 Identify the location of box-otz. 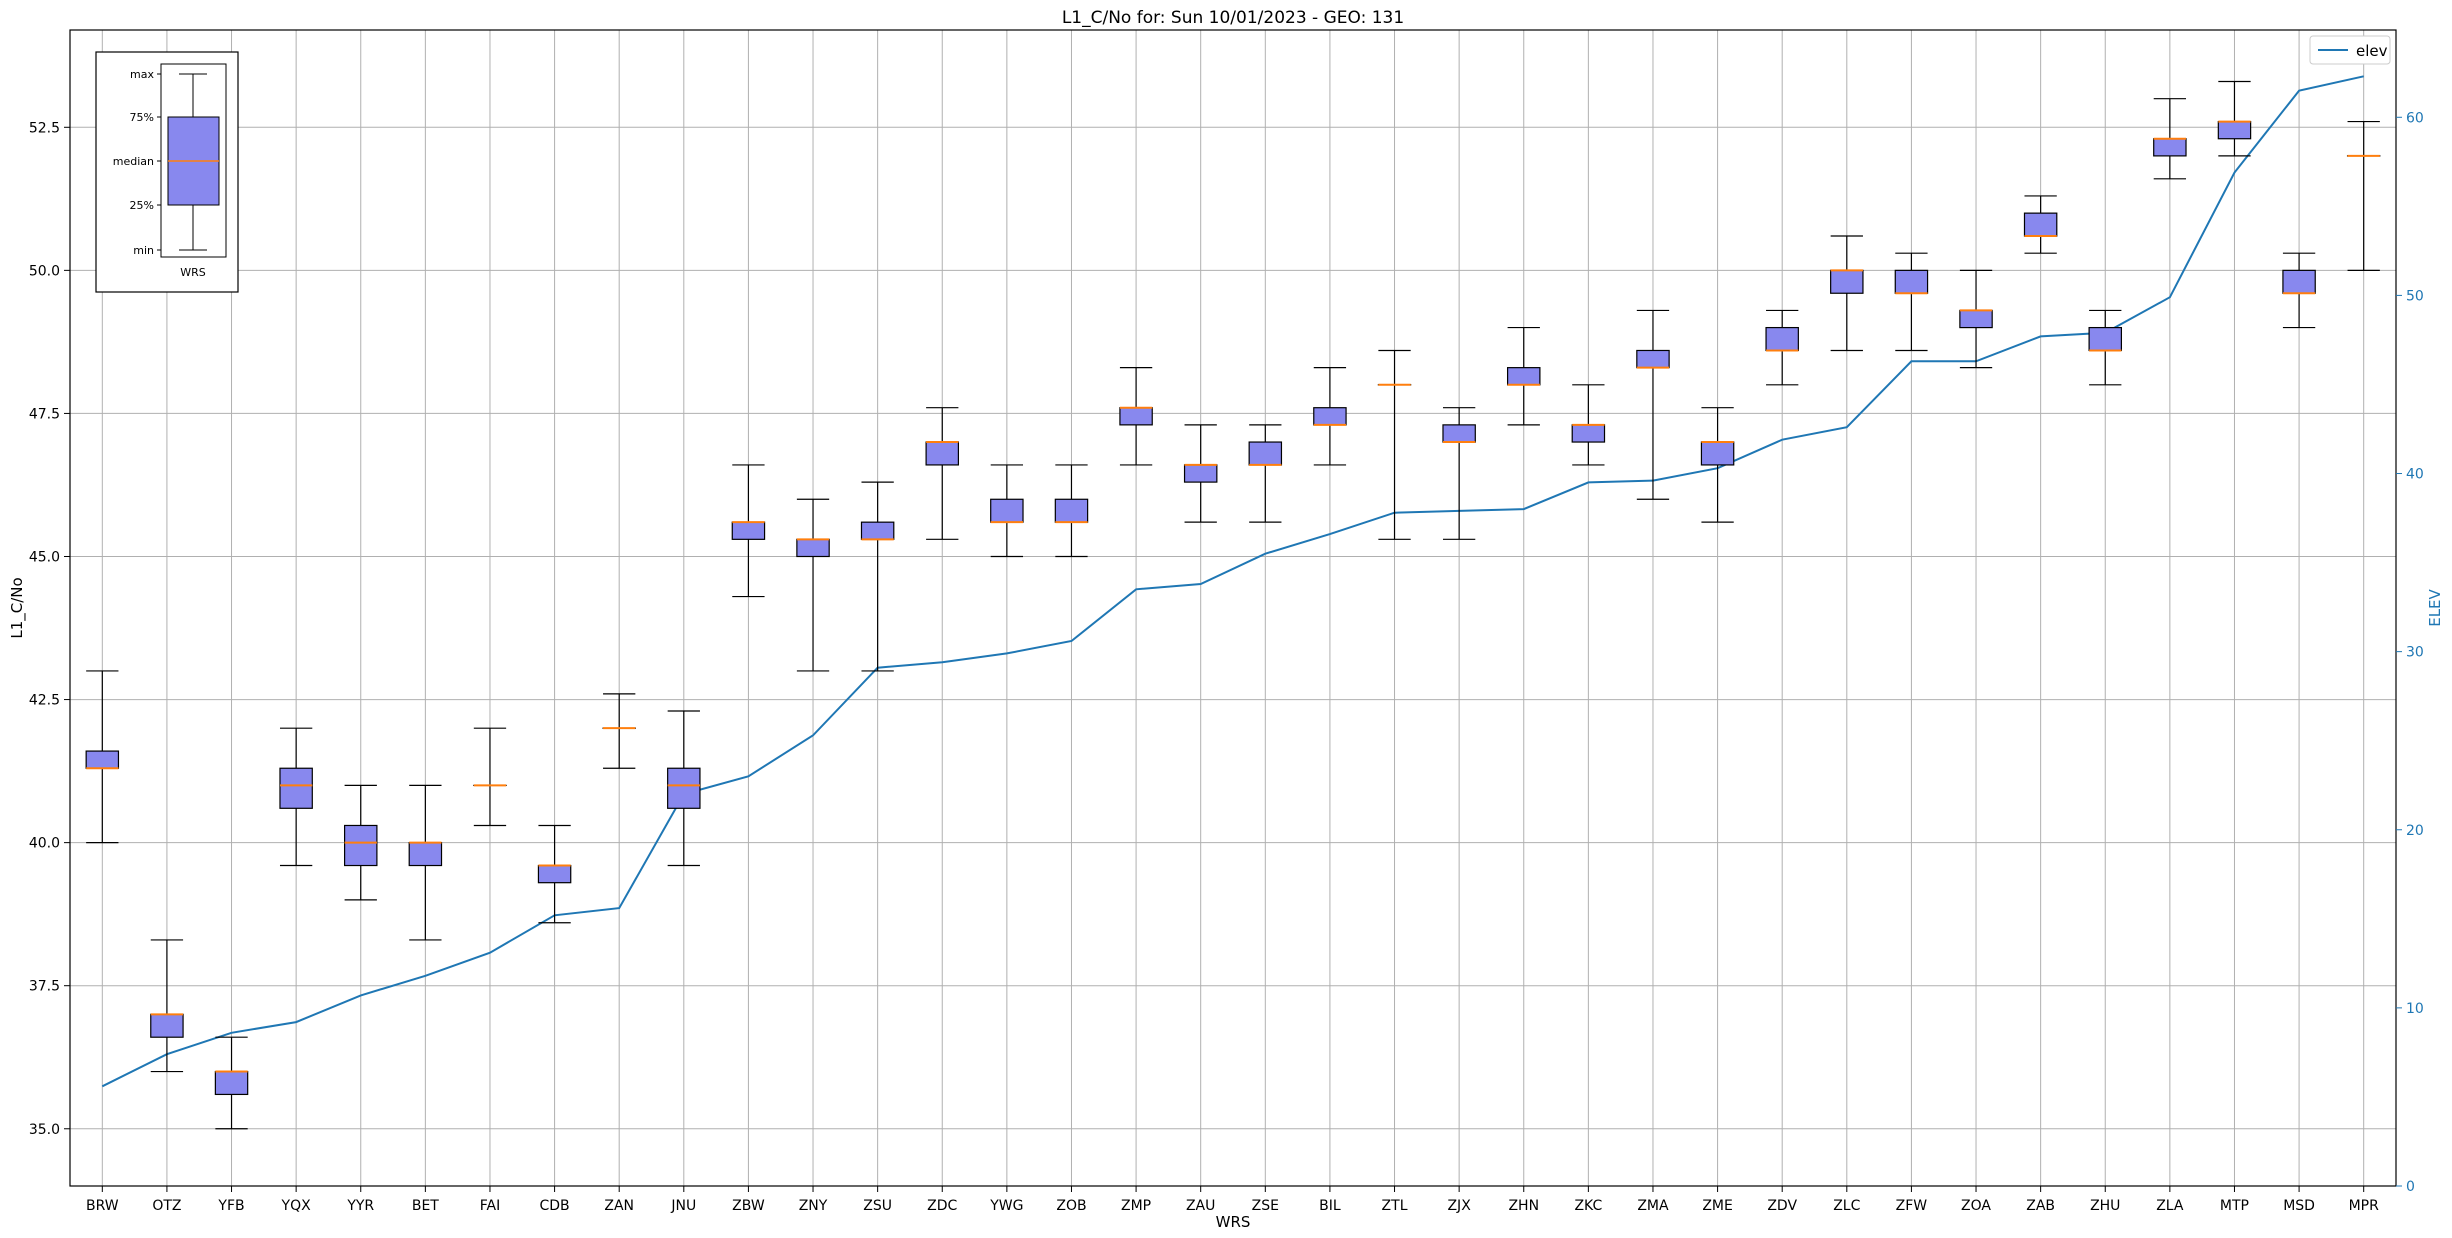
(167, 1006).